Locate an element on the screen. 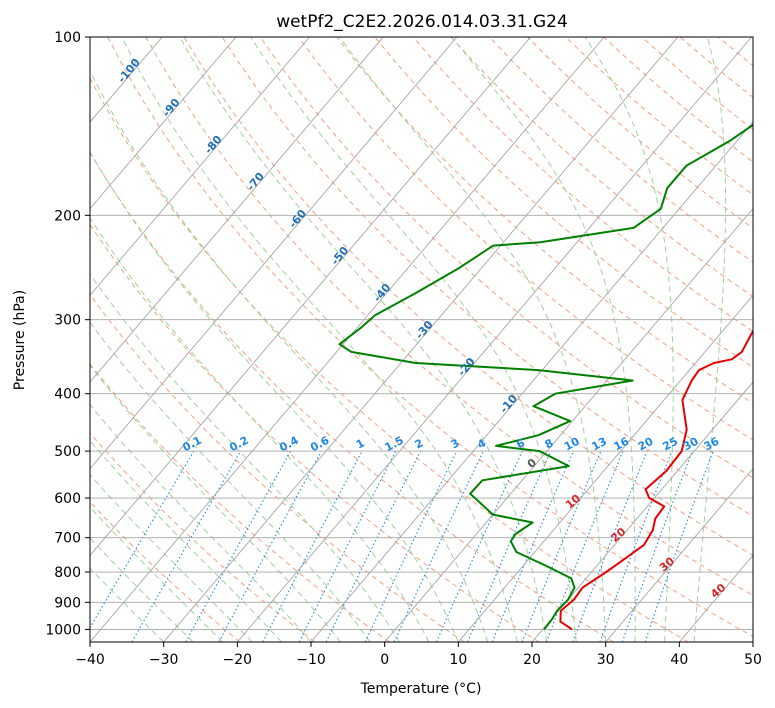 The image size is (775, 708). x-tick-label: −10 is located at coordinates (311, 660).